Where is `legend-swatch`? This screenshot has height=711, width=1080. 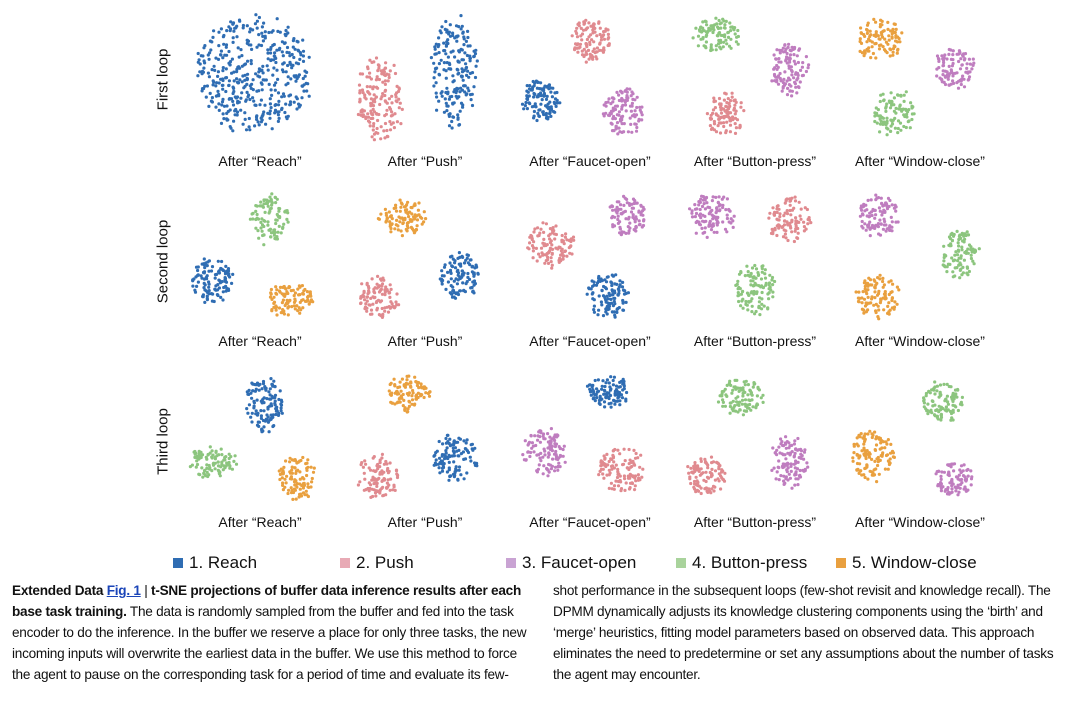 legend-swatch is located at coordinates (178, 563).